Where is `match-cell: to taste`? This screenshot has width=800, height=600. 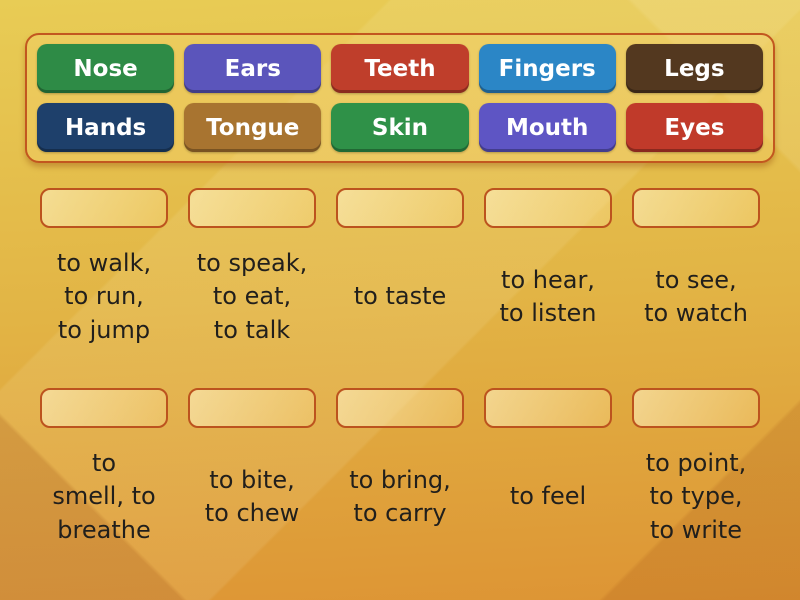
match-cell: to taste is located at coordinates (400, 277).